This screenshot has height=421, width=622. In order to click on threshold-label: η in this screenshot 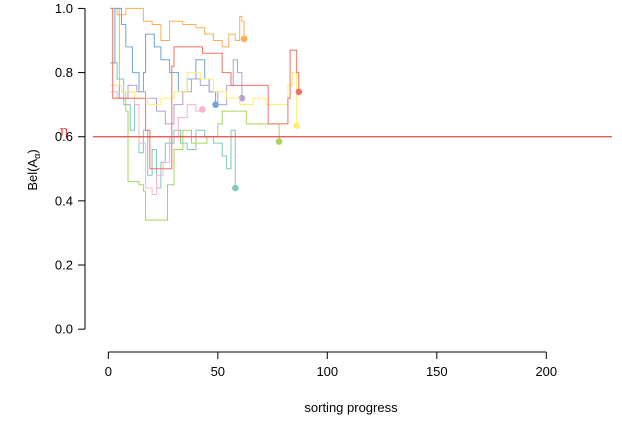, I will do `click(64, 132)`.